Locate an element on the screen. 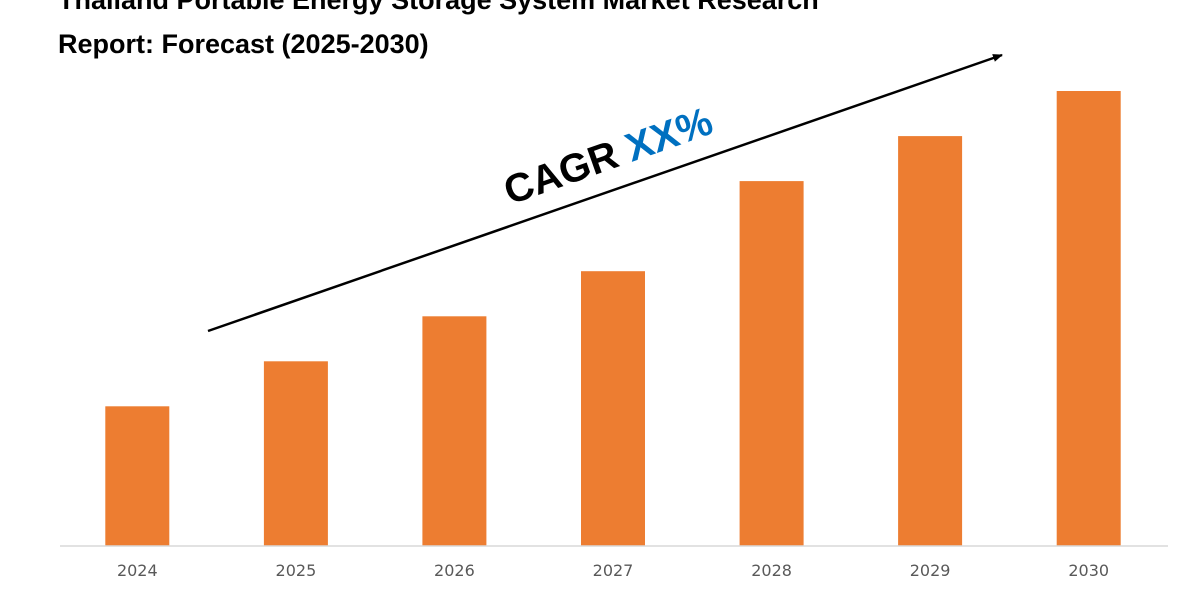  bar-2024 is located at coordinates (137, 476).